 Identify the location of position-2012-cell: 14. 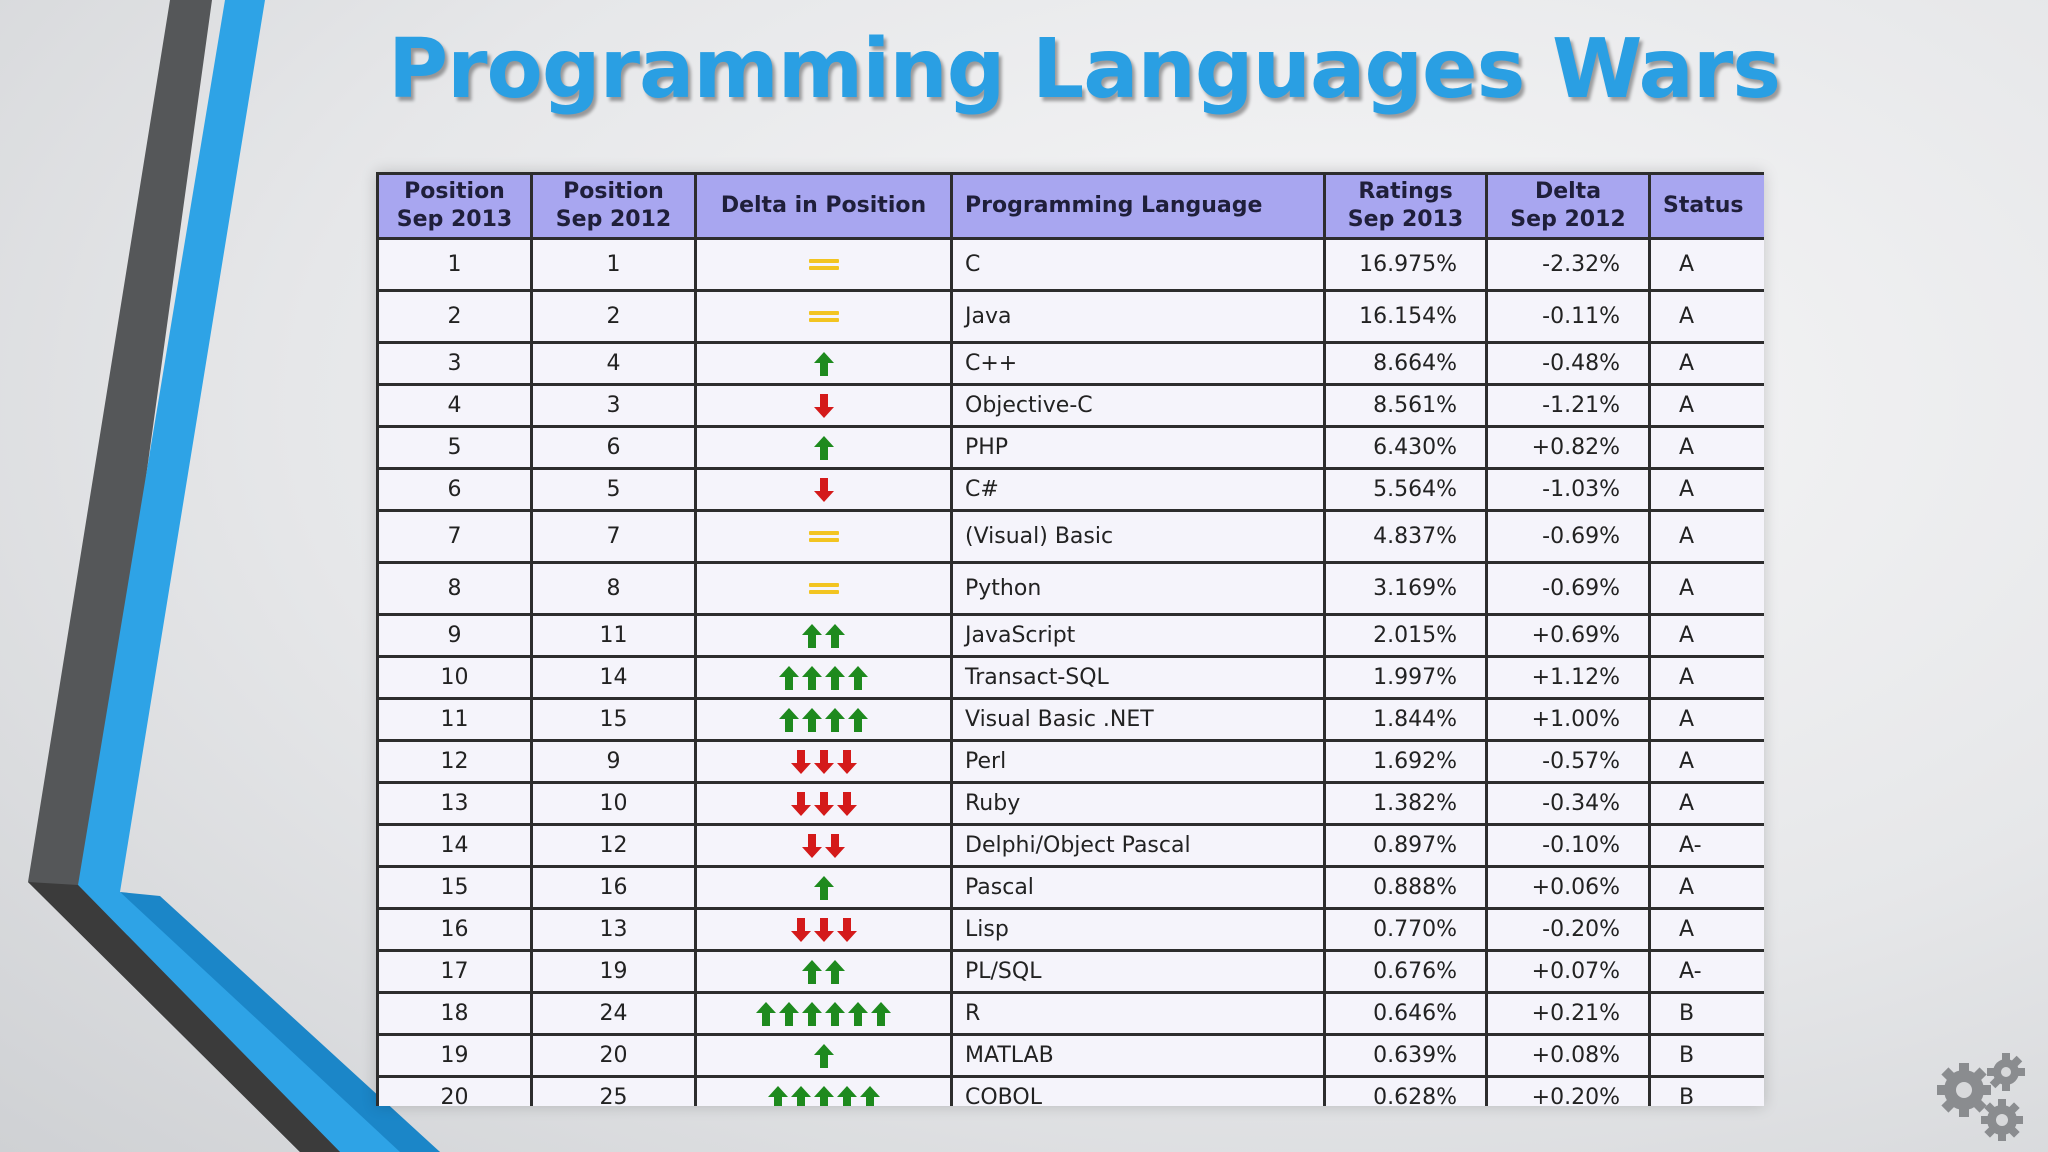
(613, 678).